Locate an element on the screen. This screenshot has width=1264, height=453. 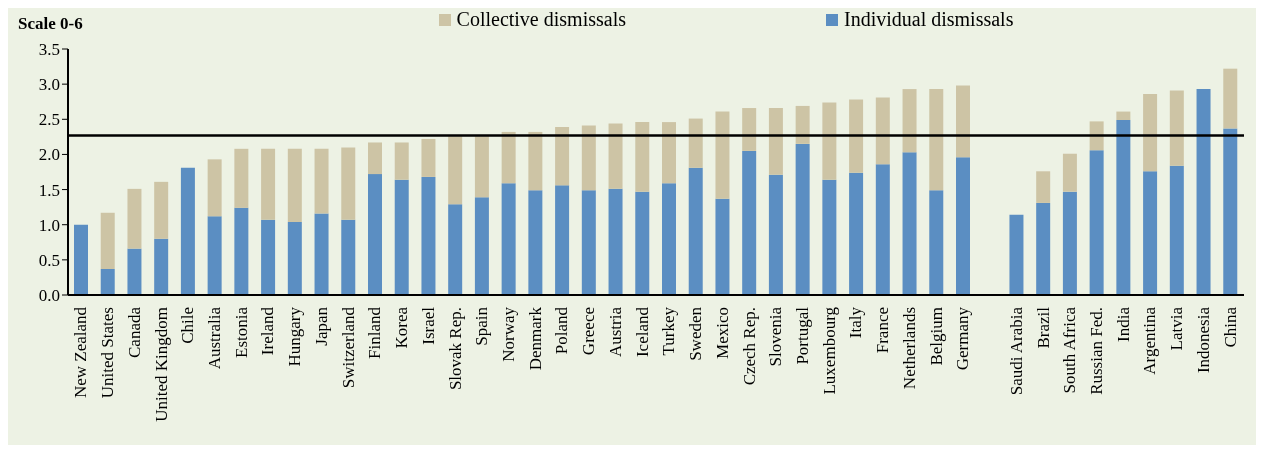
x-tick-label: Israel is located at coordinates (428, 325).